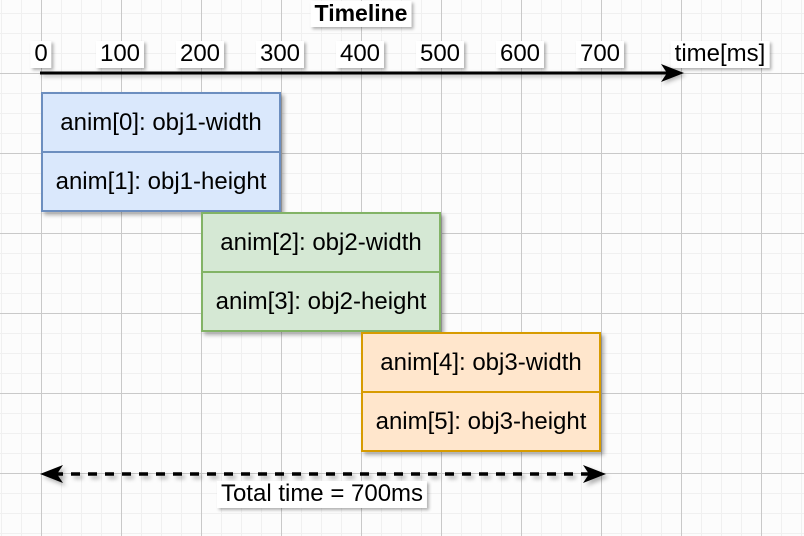  What do you see at coordinates (720, 54) in the screenshot?
I see `axis-unit-label: time[ms]` at bounding box center [720, 54].